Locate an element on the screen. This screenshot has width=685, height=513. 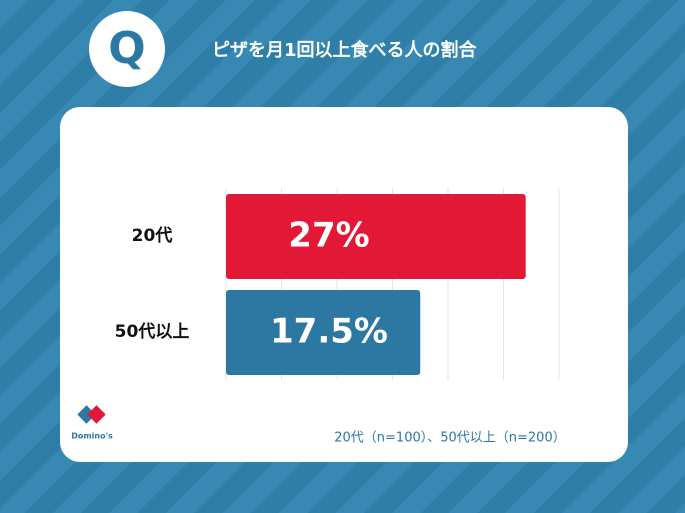
brand-logo is located at coordinates (91, 414).